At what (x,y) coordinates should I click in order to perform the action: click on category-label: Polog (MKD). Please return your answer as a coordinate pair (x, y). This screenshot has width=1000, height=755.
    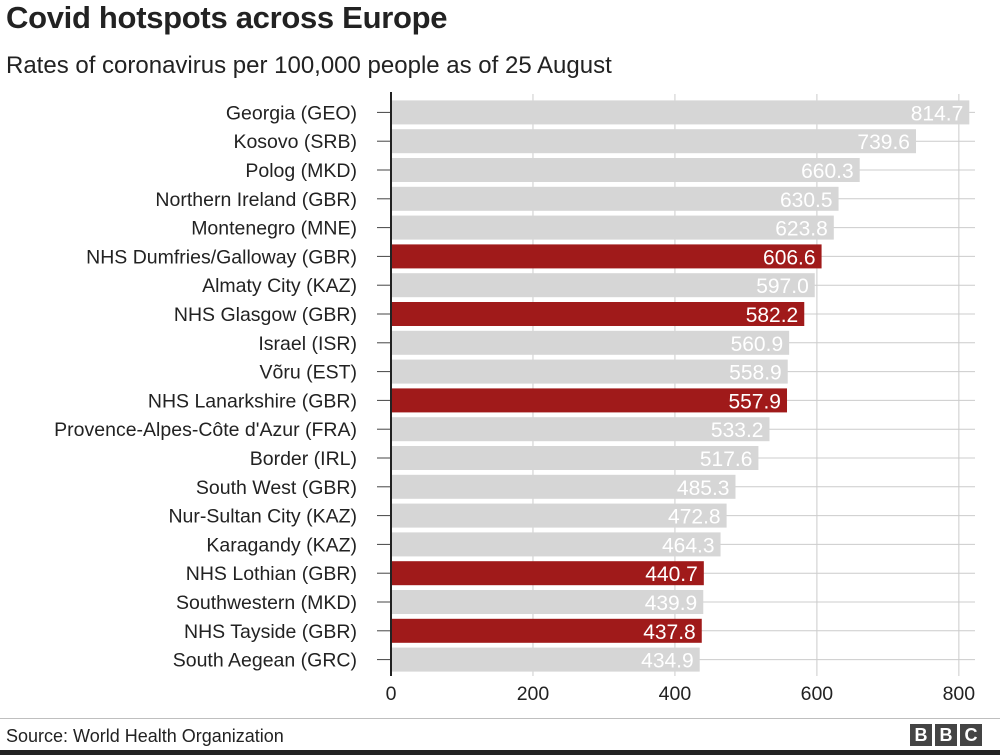
    Looking at the image, I should click on (301, 171).